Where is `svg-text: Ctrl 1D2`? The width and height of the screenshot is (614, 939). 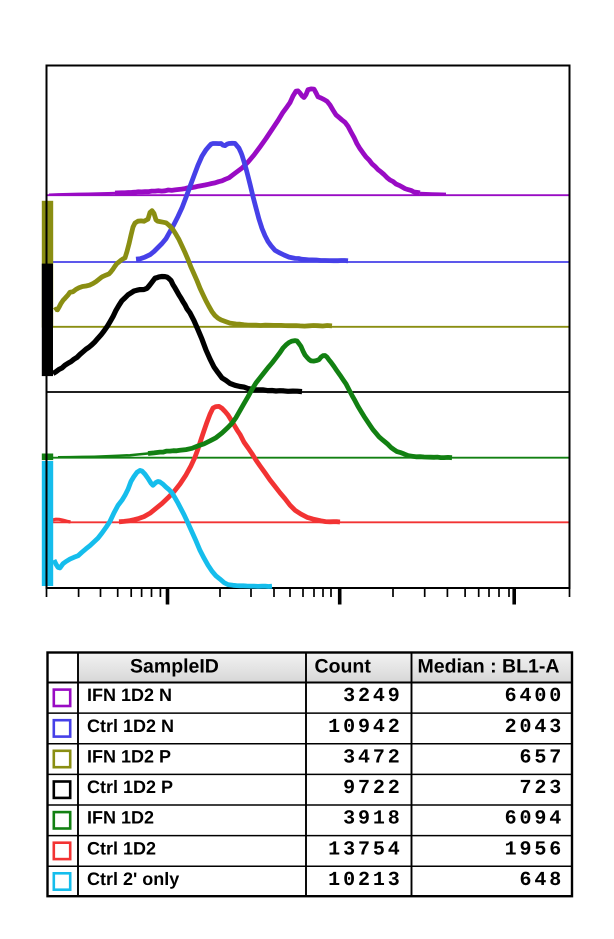 svg-text: Ctrl 1D2 is located at coordinates (121, 848).